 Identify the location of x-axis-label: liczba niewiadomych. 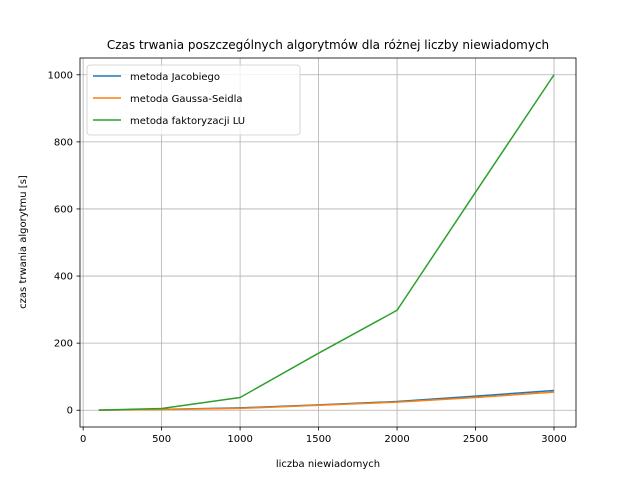
(328, 464).